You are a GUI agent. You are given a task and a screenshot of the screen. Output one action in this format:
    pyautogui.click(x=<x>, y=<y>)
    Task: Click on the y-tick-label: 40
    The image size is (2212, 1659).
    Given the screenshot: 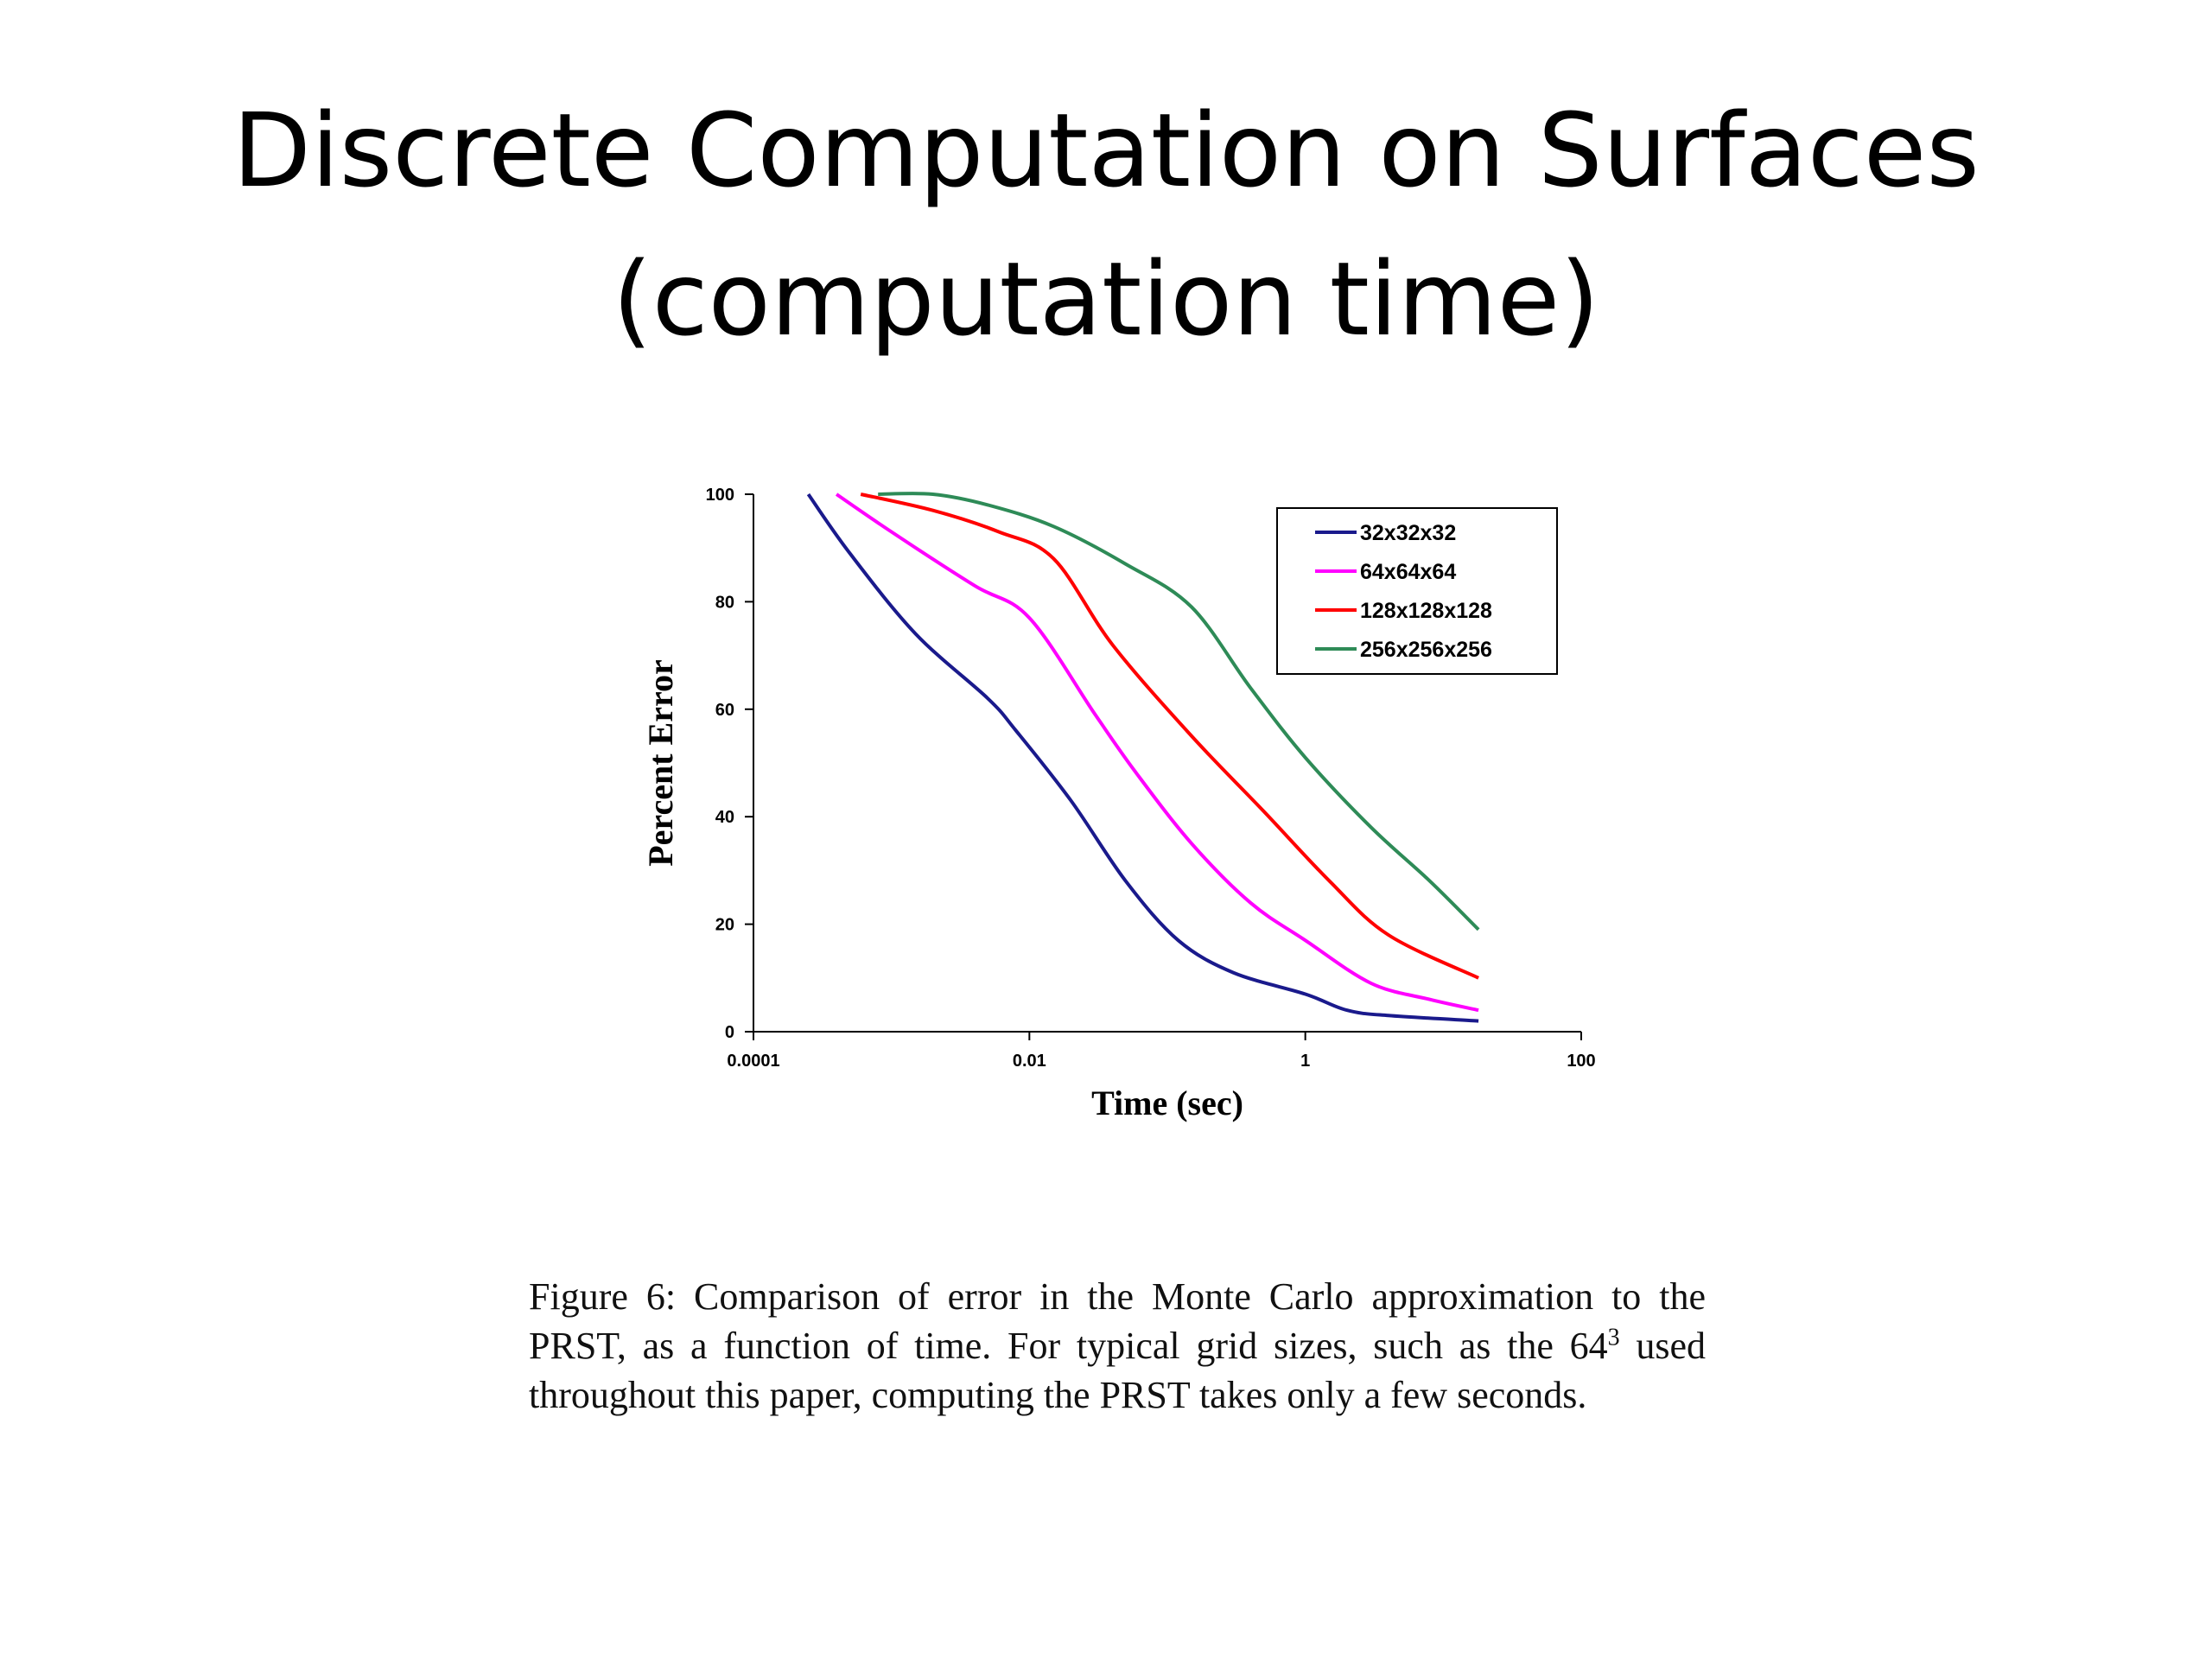 What is the action you would take?
    pyautogui.click(x=724, y=817)
    